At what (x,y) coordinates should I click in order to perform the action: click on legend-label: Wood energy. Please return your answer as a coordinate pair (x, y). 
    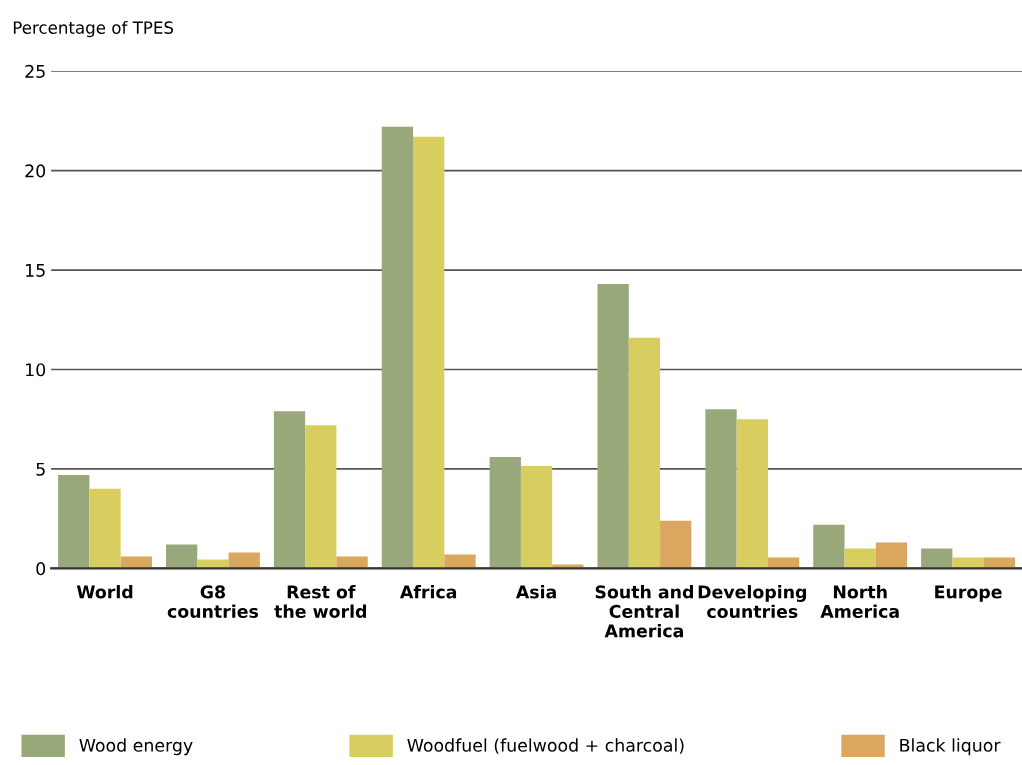
    Looking at the image, I should click on (136, 747).